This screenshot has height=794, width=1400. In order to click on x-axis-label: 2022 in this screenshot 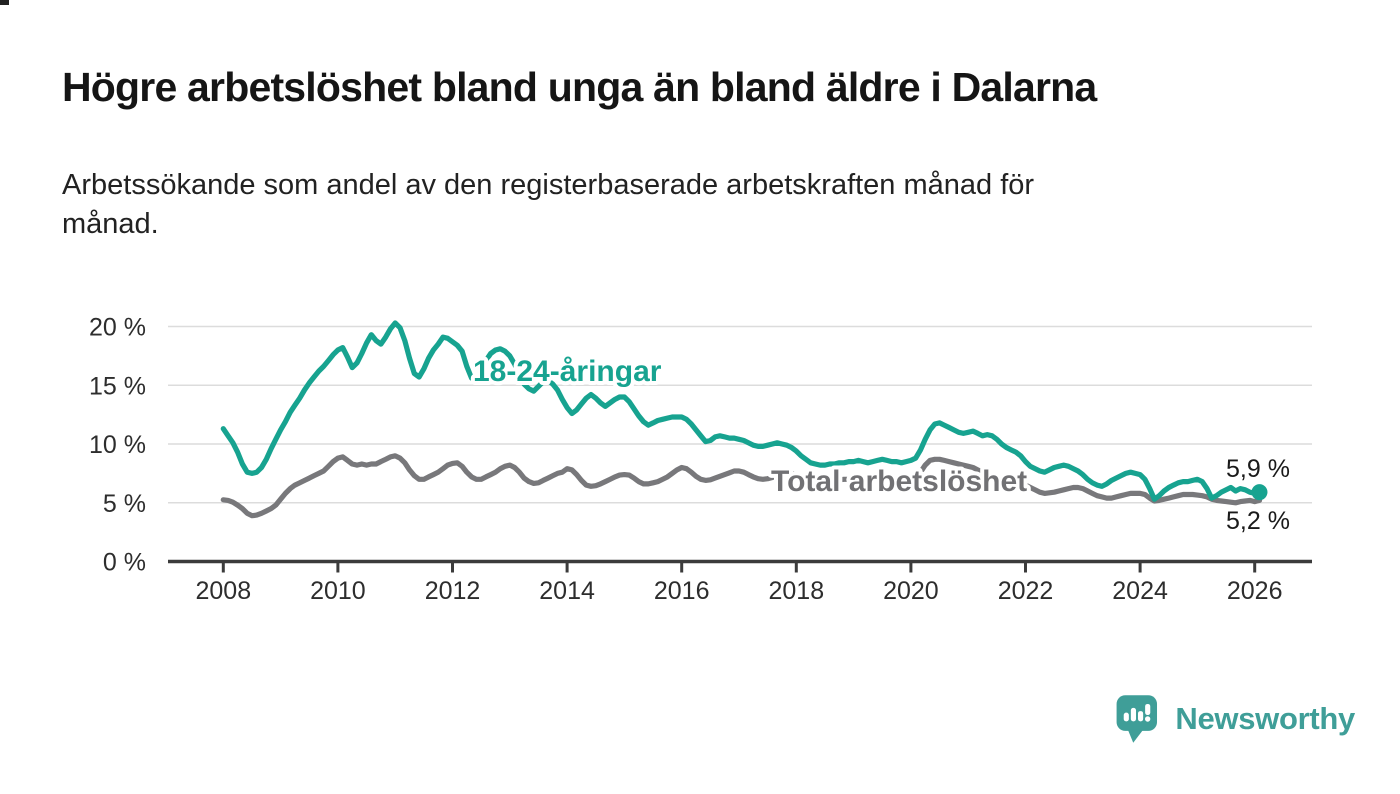, I will do `click(1026, 591)`.